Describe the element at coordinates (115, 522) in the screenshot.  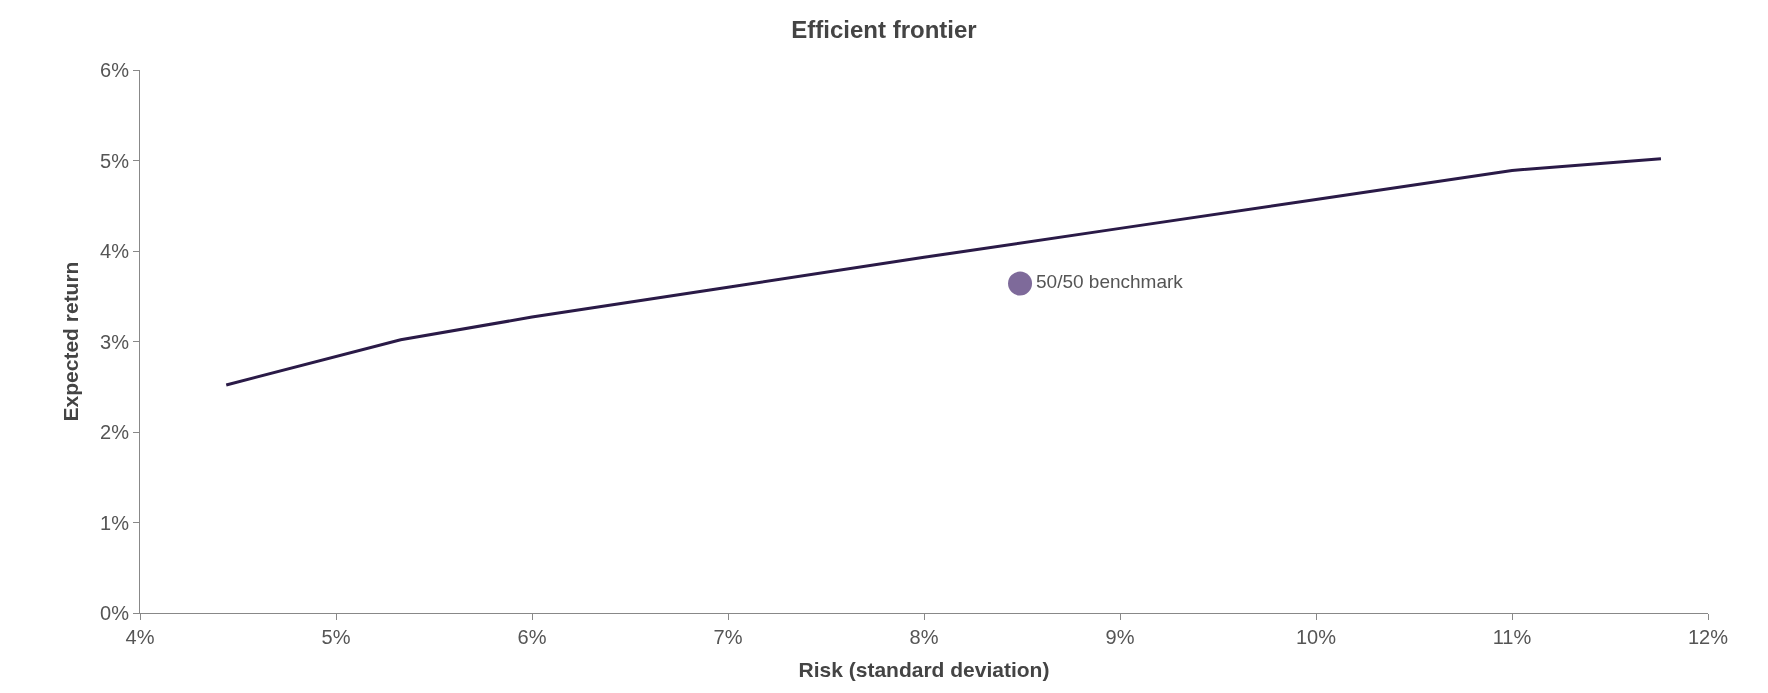
I see `y-tick-label: 1%` at that location.